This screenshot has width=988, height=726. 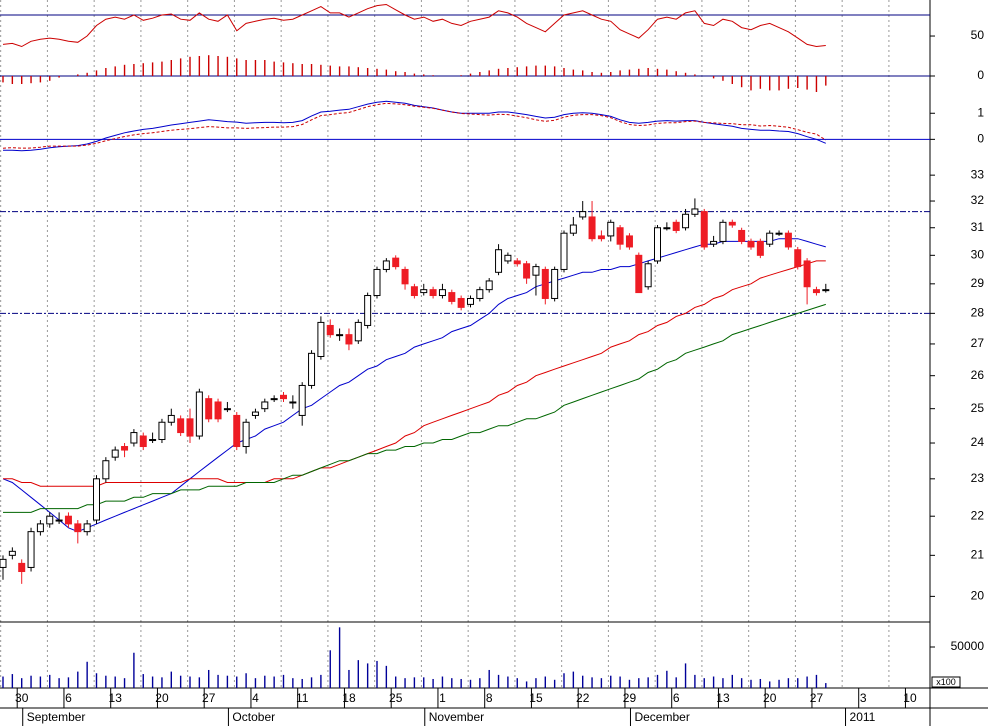 What do you see at coordinates (817, 698) in the screenshot?
I see `x-tick-label: 27` at bounding box center [817, 698].